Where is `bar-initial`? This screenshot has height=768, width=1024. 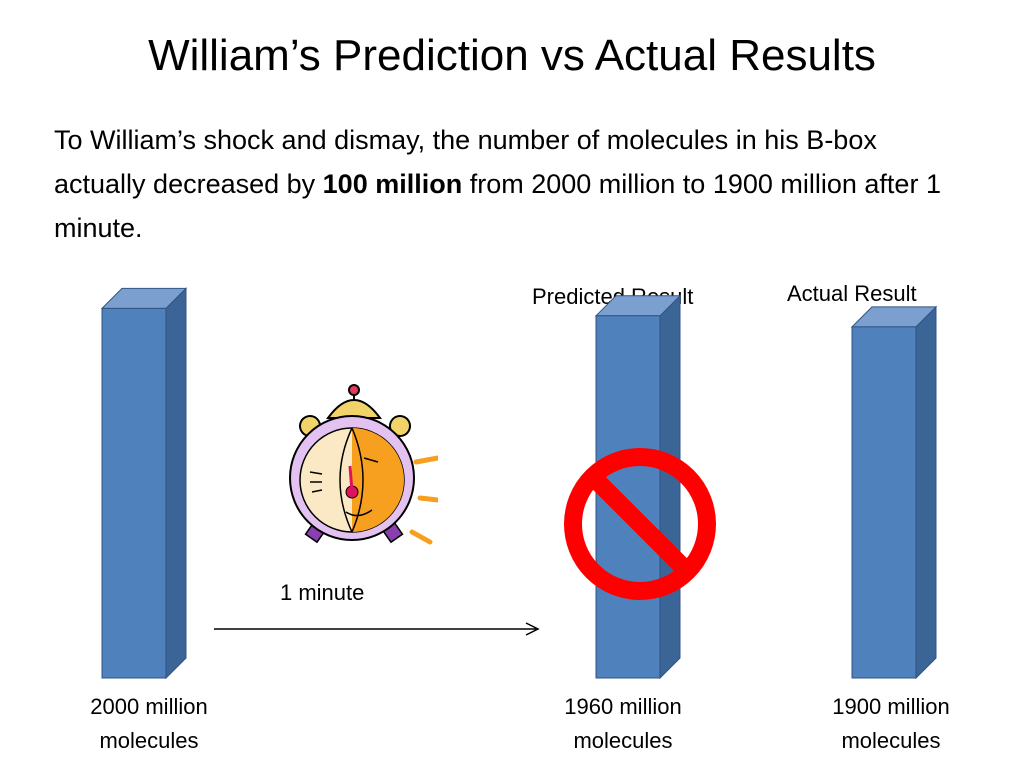 bar-initial is located at coordinates (144, 483).